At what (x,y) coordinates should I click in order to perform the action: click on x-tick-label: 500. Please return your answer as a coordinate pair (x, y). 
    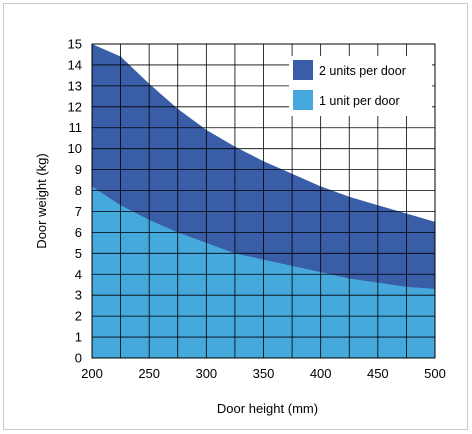
    Looking at the image, I should click on (435, 373).